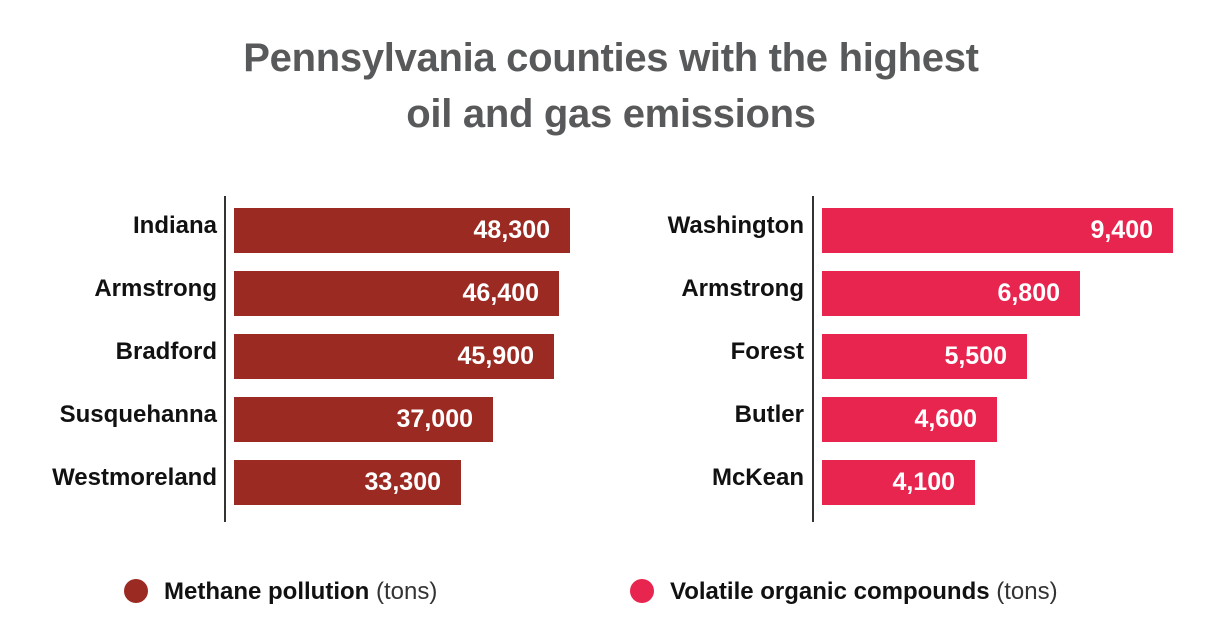  I want to click on methane-category-label: Armstrong, so click(155, 288).